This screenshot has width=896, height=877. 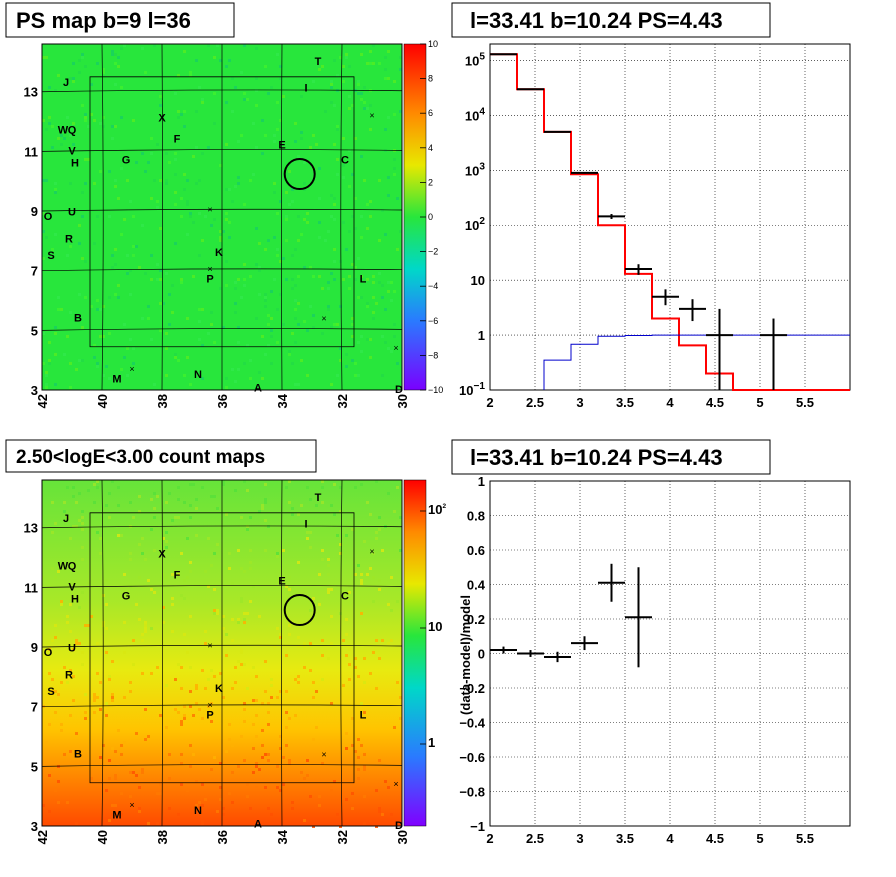 What do you see at coordinates (472, 654) in the screenshot?
I see `residual-y-ticks: −1 −0.8 −0.6 −0.4 −0.2 0 0.2 0.4 0.6 0.8 1` at bounding box center [472, 654].